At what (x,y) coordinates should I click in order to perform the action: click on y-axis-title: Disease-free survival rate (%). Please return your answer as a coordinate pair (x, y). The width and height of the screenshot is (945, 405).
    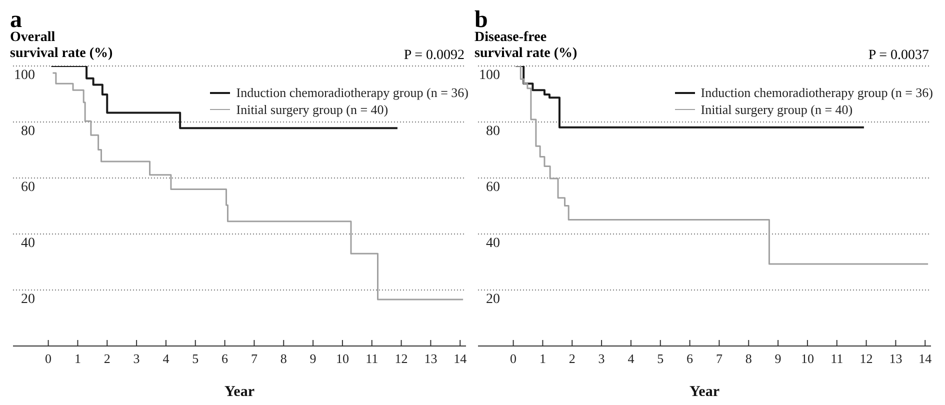
    Looking at the image, I should click on (526, 46).